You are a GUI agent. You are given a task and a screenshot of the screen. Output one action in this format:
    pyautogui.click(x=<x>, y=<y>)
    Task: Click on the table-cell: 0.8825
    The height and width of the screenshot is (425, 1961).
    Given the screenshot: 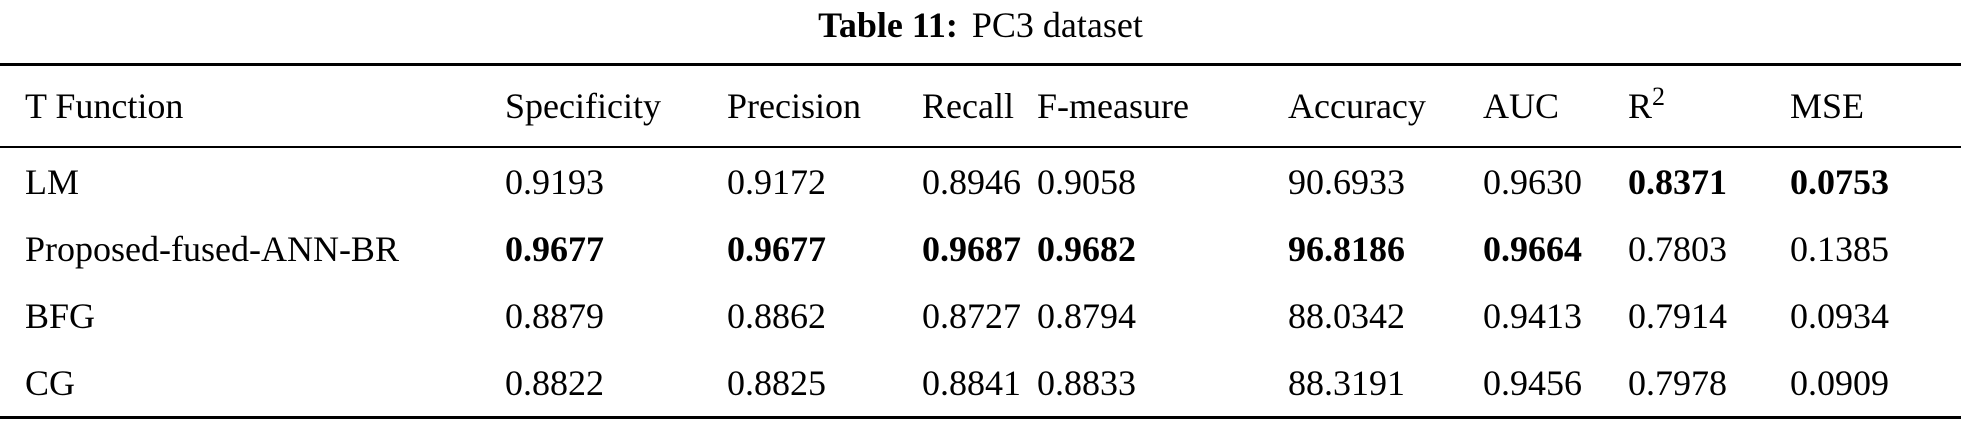 What is the action you would take?
    pyautogui.click(x=776, y=382)
    